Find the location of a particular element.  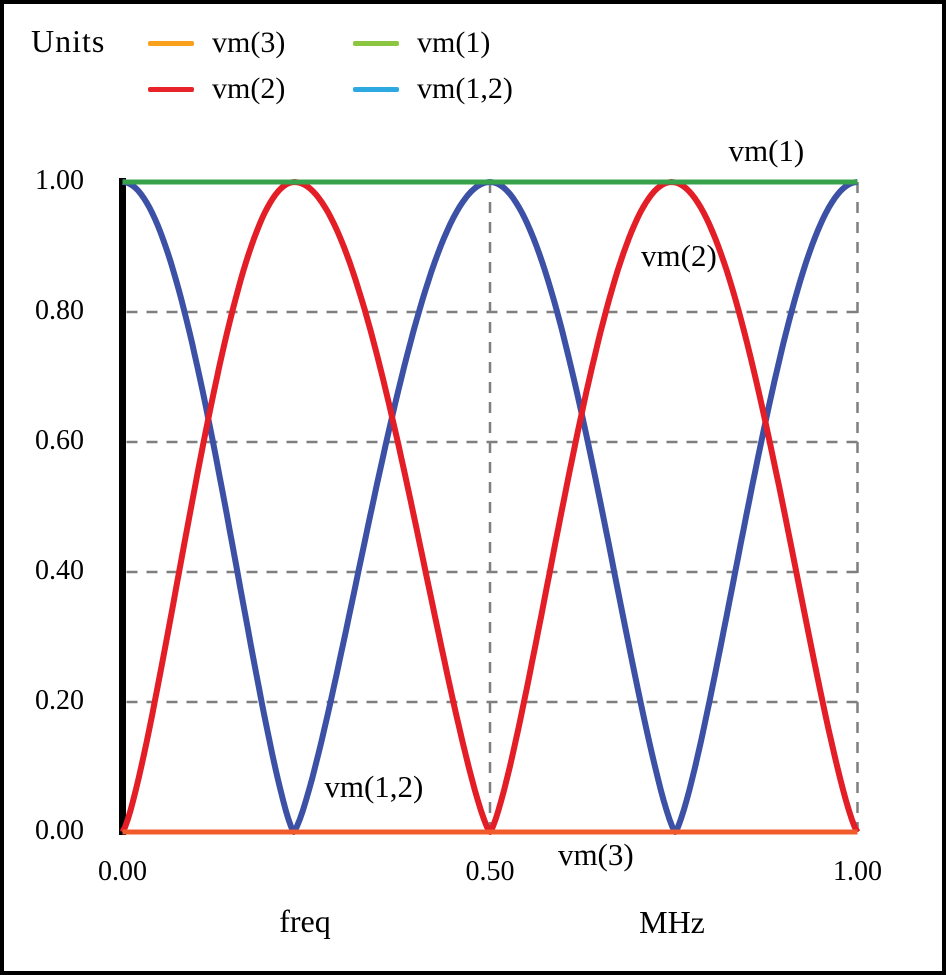

x-tick-0.00: 0.00 is located at coordinates (122, 871).